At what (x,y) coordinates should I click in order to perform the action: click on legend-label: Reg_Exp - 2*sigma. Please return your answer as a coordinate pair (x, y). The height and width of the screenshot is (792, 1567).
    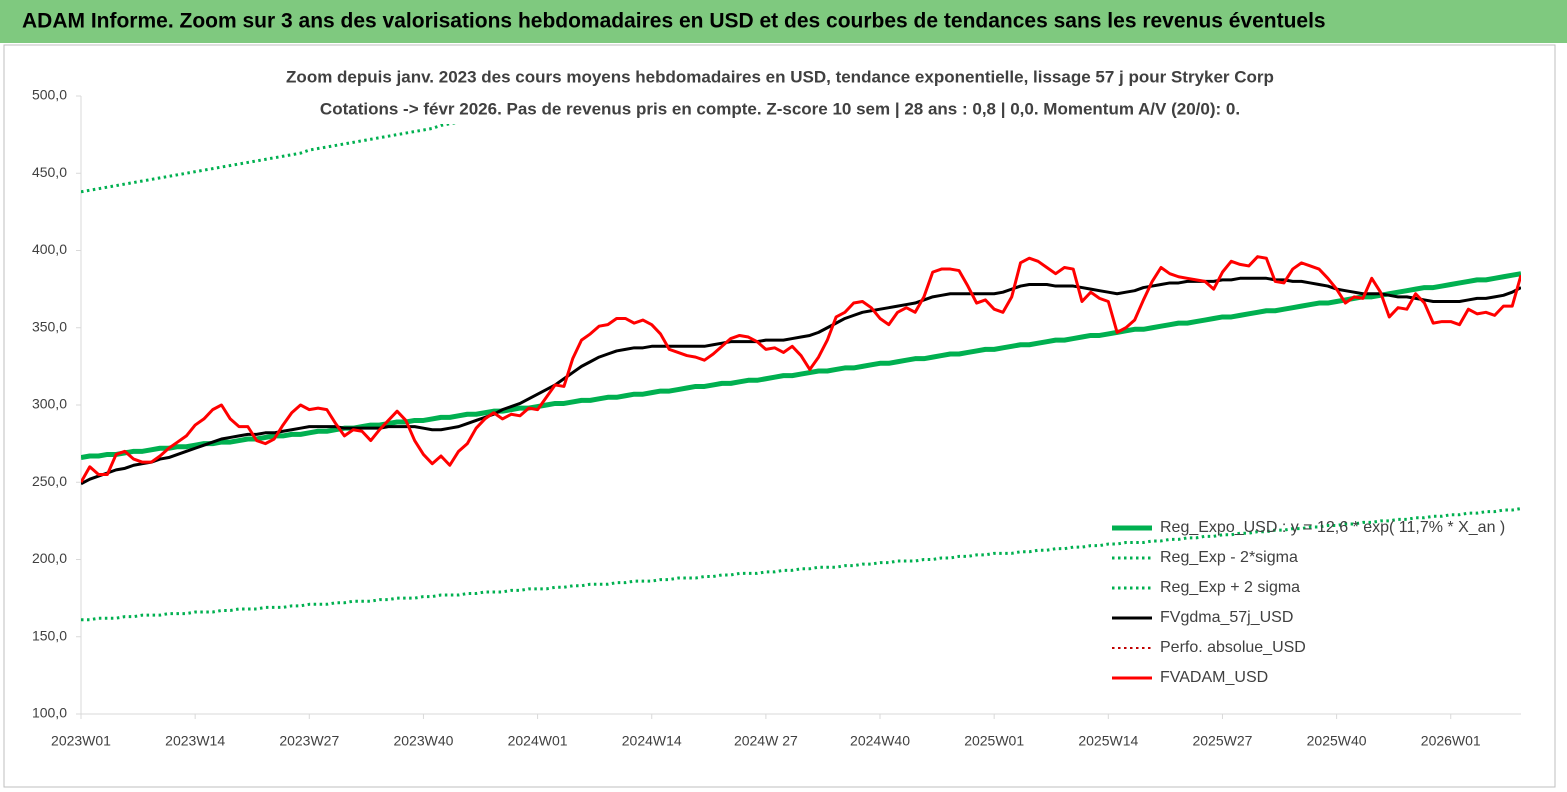
    Looking at the image, I should click on (1229, 557).